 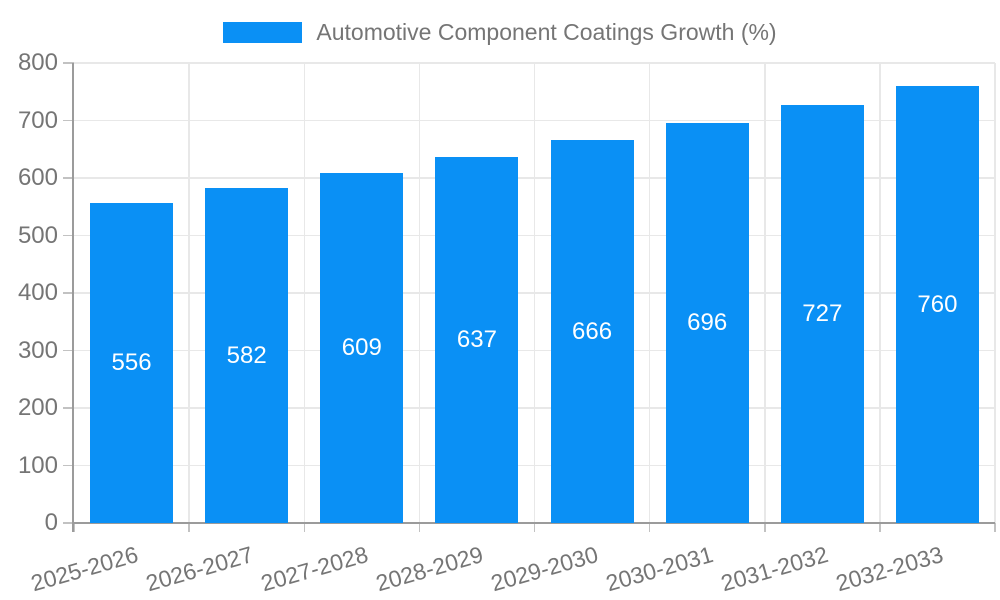 I want to click on x-tick-label: 2027-2028, so click(x=314, y=569).